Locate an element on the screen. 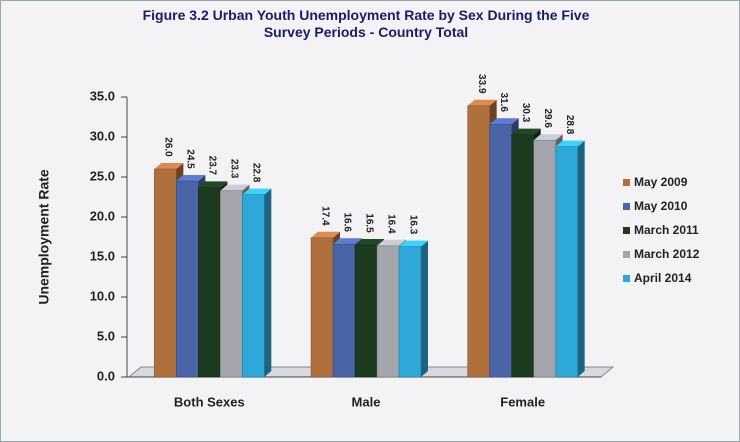 This screenshot has width=740, height=442. x-tick-label: Male is located at coordinates (366, 401).